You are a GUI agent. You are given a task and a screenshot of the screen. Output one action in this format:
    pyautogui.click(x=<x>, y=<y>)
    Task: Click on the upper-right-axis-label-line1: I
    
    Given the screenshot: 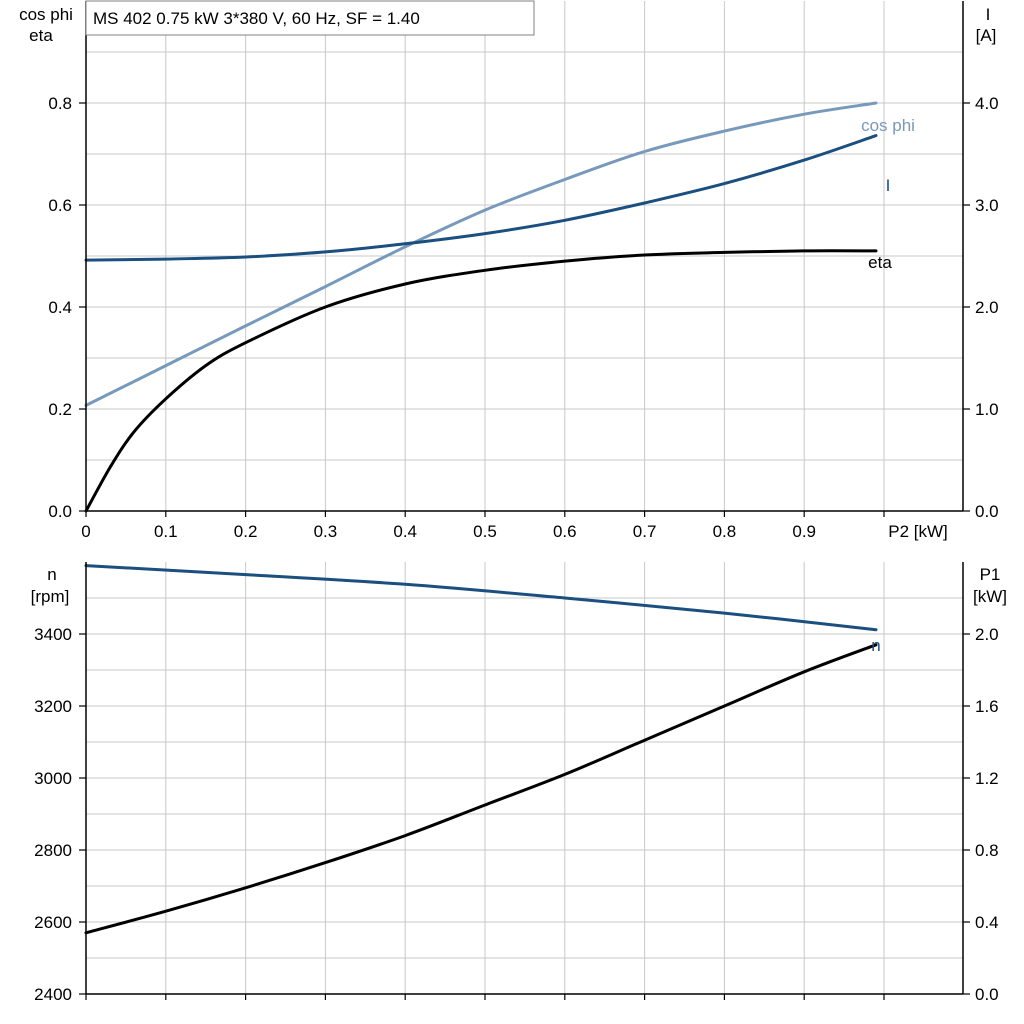 What is the action you would take?
    pyautogui.click(x=988, y=14)
    